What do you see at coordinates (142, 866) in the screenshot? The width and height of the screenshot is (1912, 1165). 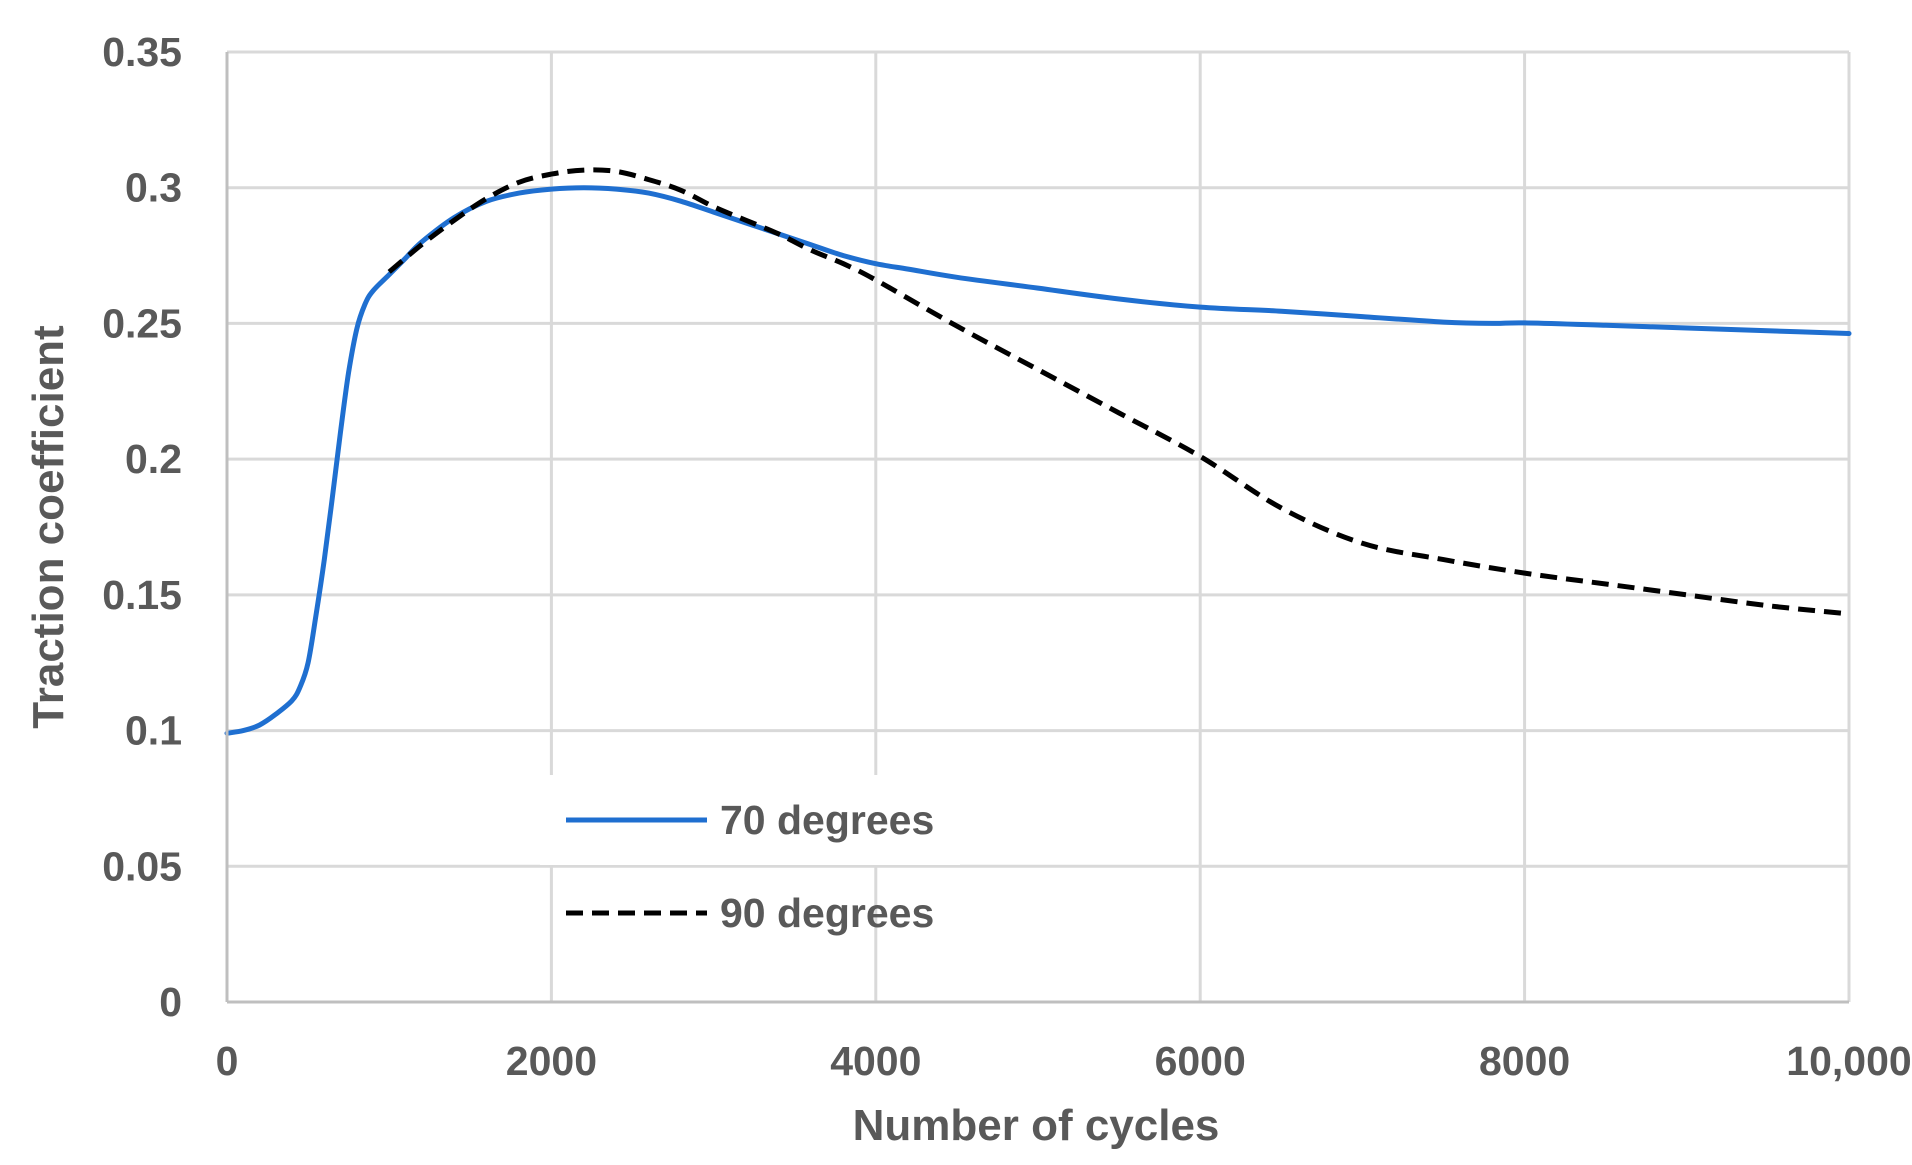 I see `y-tick-label: 0.05` at bounding box center [142, 866].